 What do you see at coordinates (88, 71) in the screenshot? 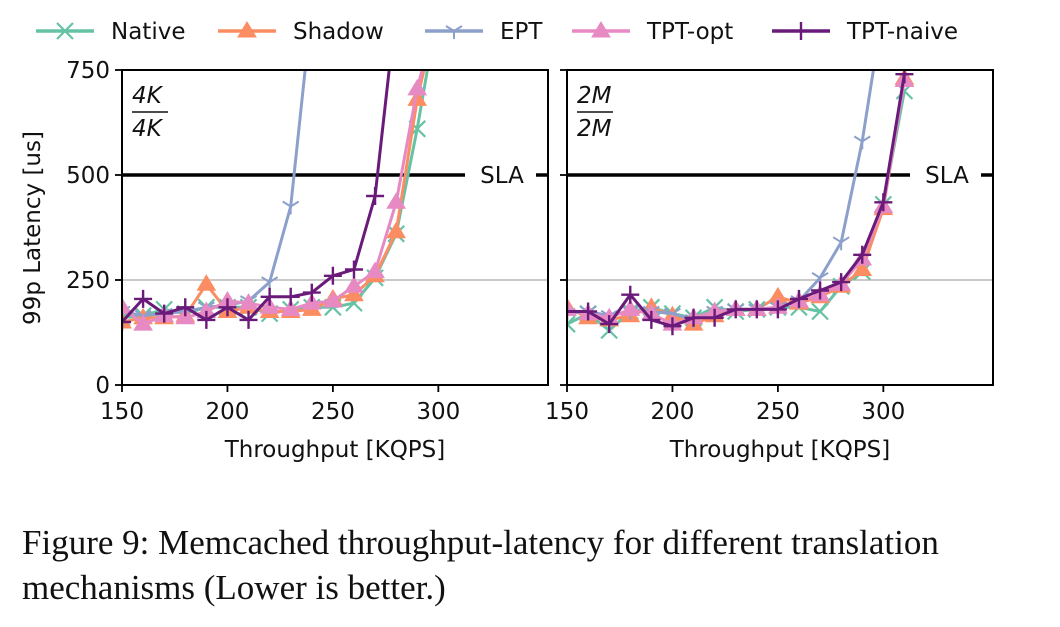
I see `y-tick-label: 750` at bounding box center [88, 71].